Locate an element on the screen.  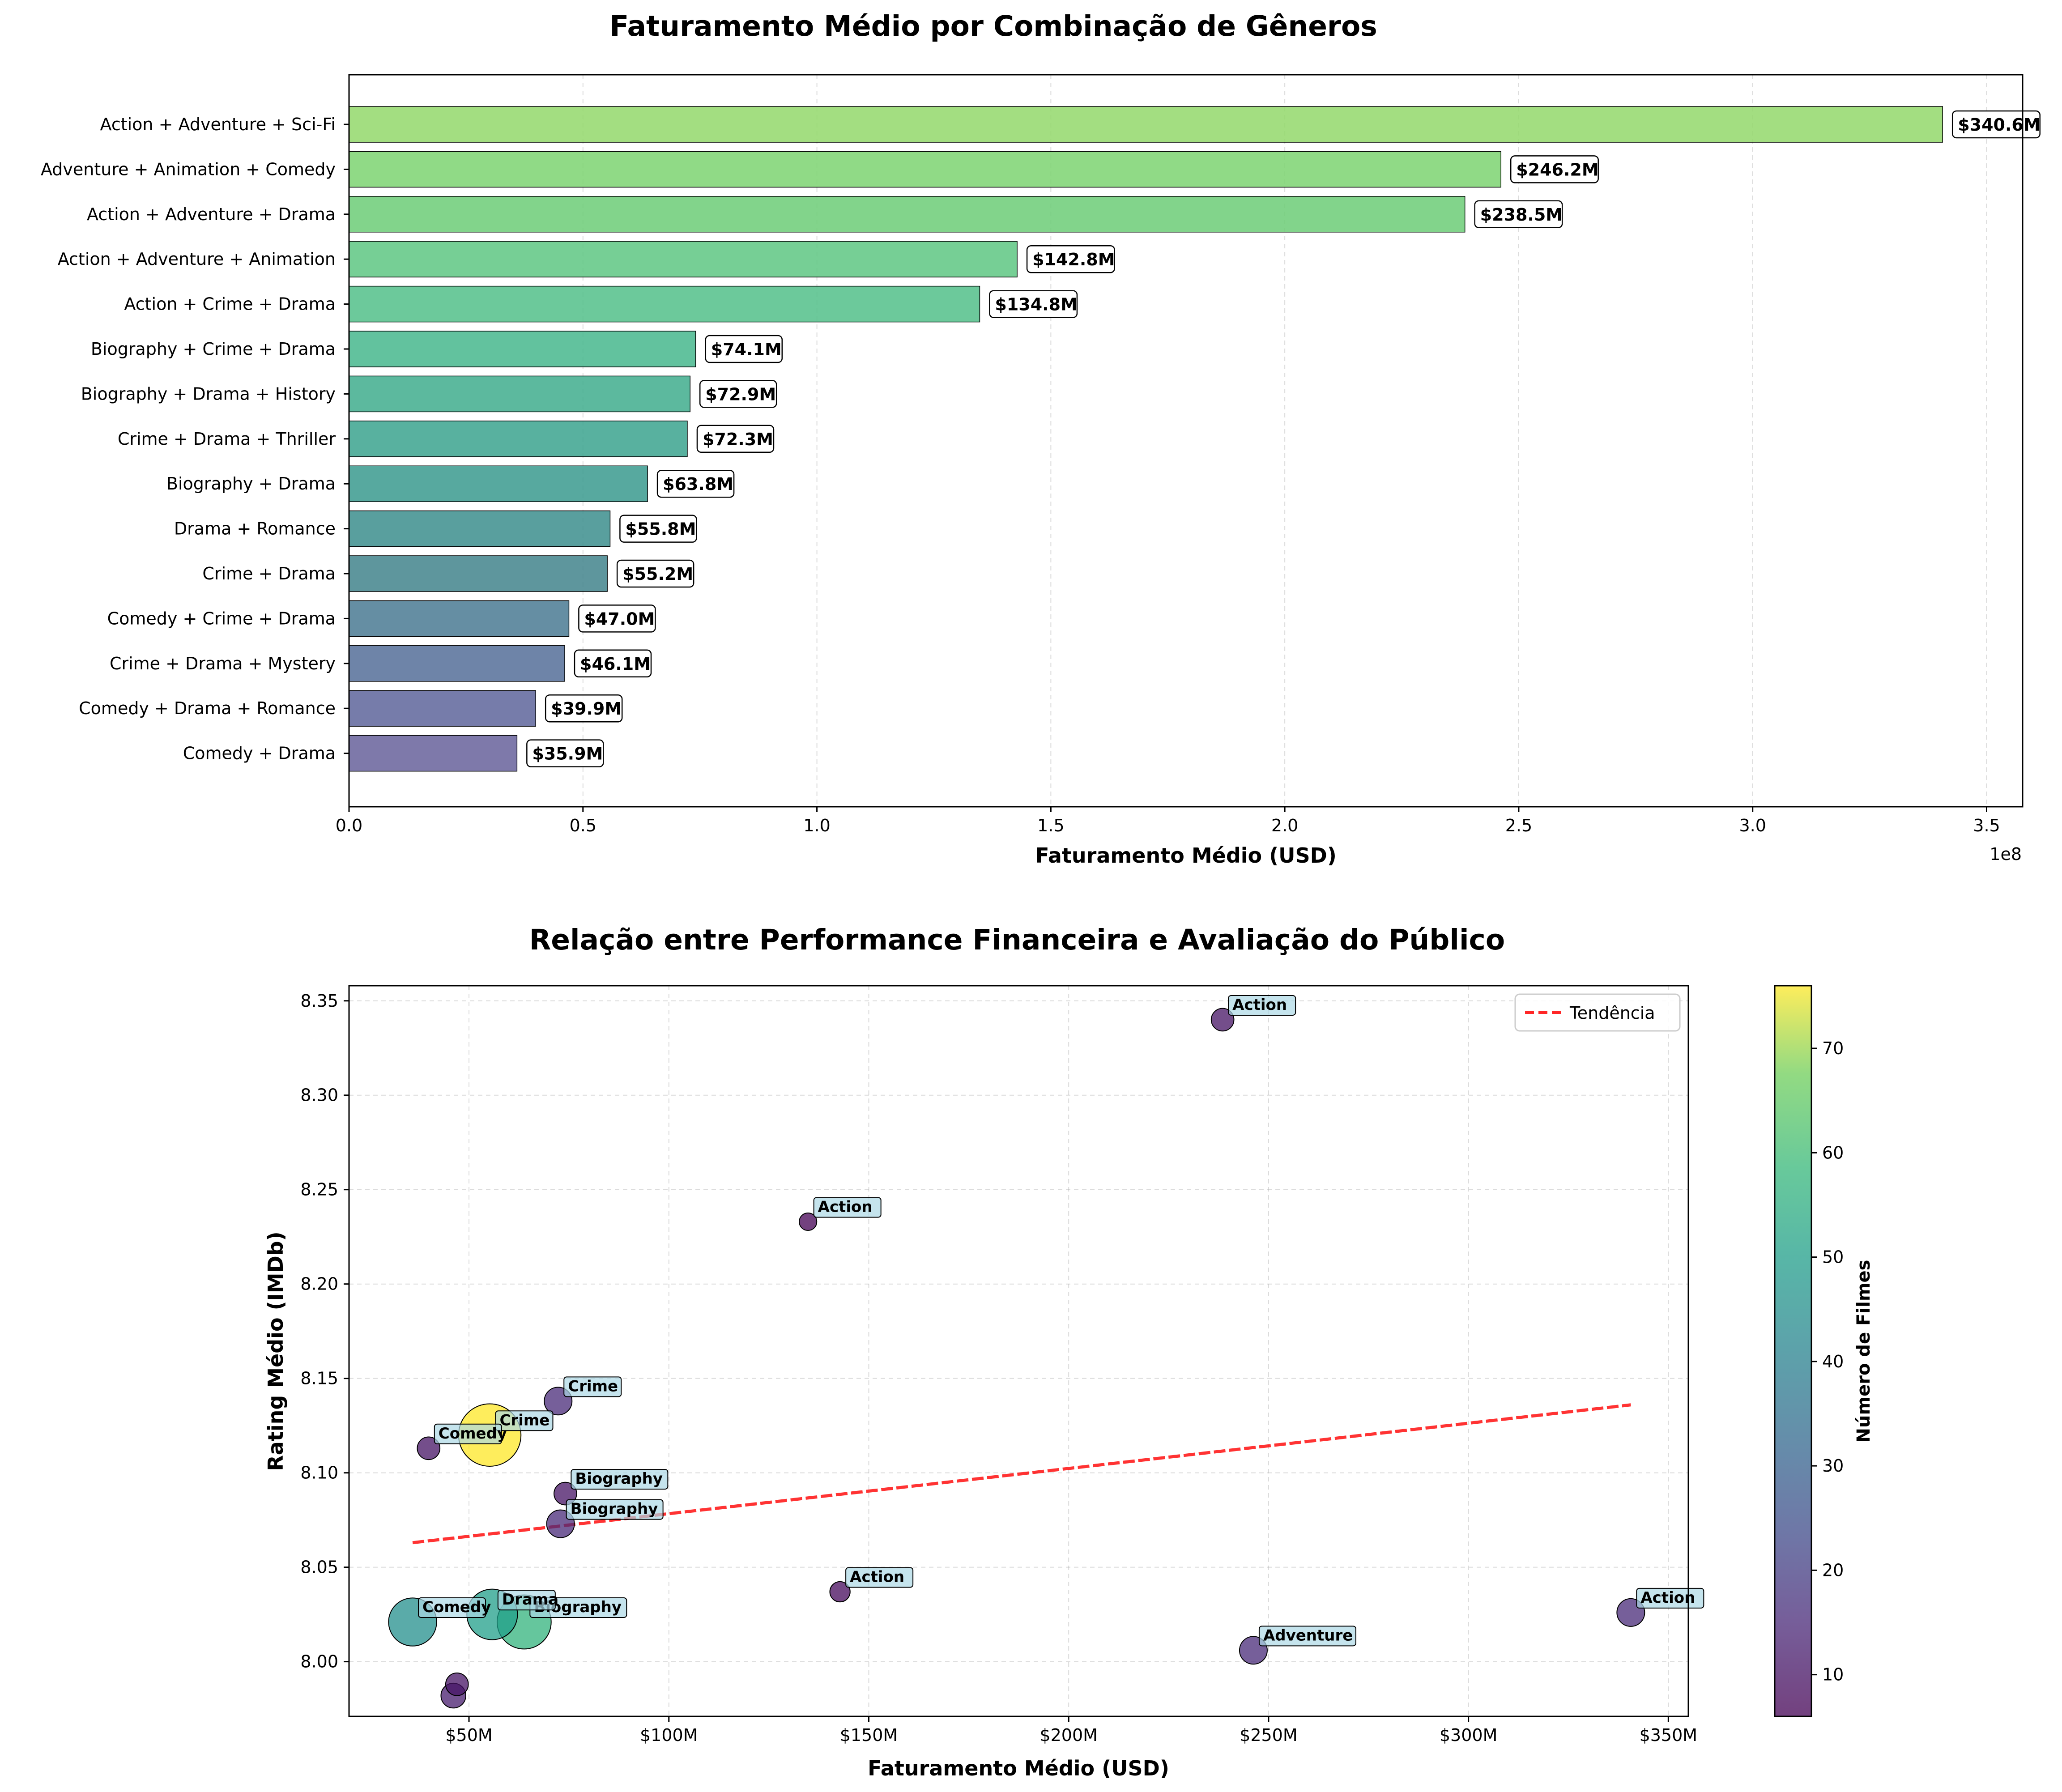
category-label: Biography + Drama + History is located at coordinates (208, 394).